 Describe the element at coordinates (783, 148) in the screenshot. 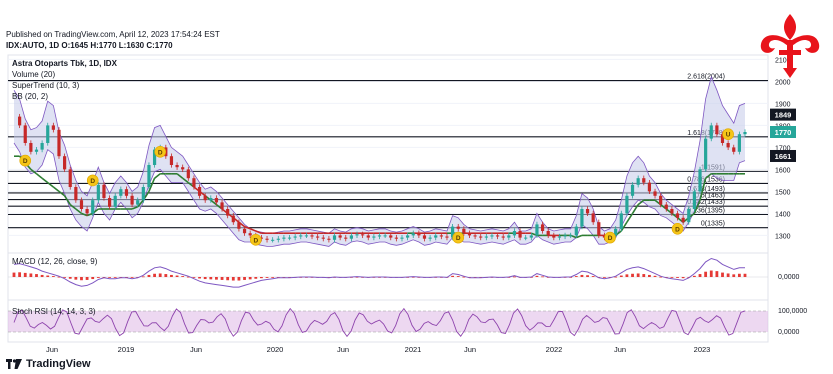

I see `price-tick-label: 1700` at that location.